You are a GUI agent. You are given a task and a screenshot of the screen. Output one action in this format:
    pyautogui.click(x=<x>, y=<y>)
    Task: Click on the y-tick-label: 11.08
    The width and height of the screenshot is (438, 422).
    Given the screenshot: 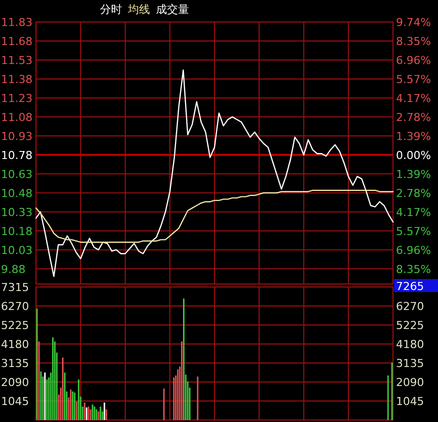 What is the action you would take?
    pyautogui.click(x=16, y=117)
    